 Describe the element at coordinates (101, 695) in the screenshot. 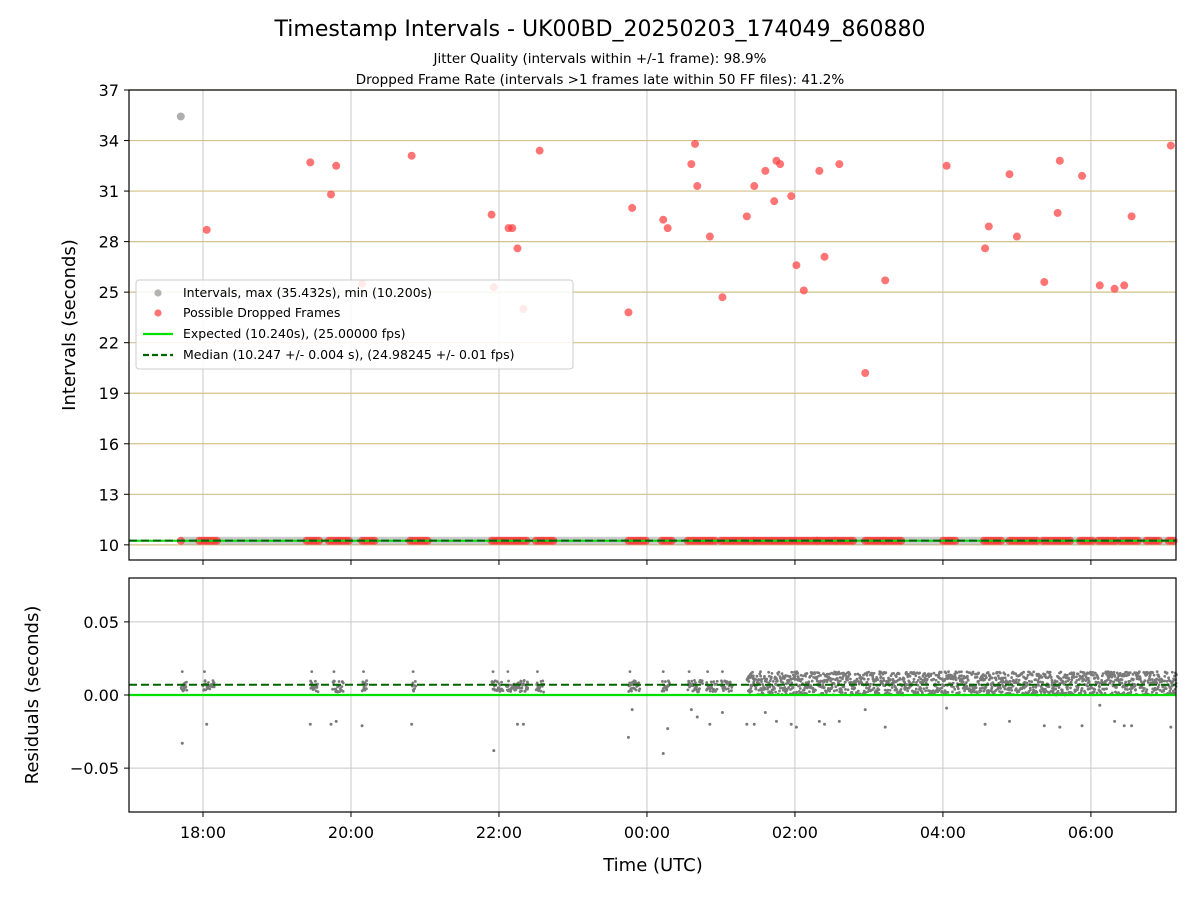

I see `bottom-y-tick-label: 0.00` at that location.